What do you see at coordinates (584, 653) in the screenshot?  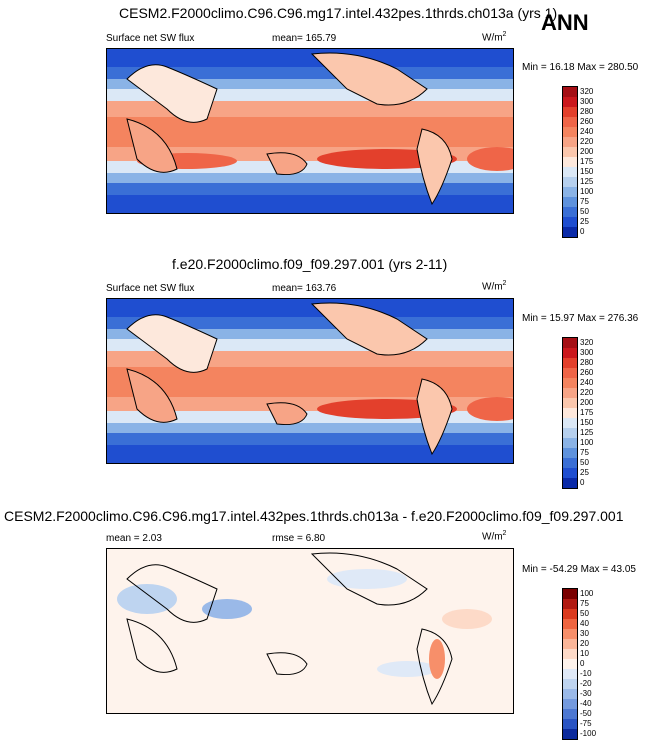 I see `colorbar-tick-label: 10` at bounding box center [584, 653].